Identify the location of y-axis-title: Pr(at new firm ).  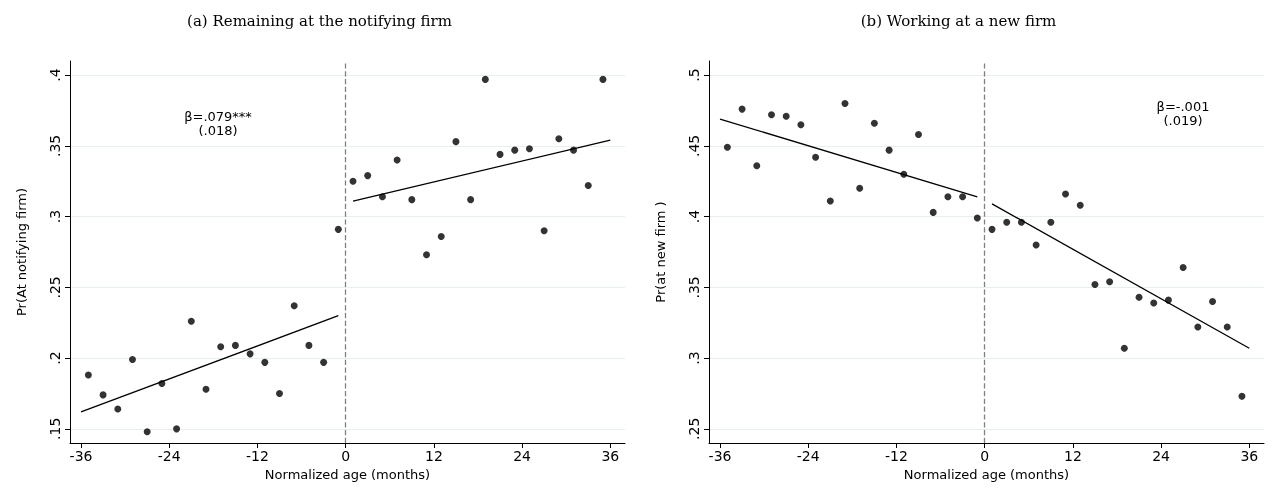
(660, 252).